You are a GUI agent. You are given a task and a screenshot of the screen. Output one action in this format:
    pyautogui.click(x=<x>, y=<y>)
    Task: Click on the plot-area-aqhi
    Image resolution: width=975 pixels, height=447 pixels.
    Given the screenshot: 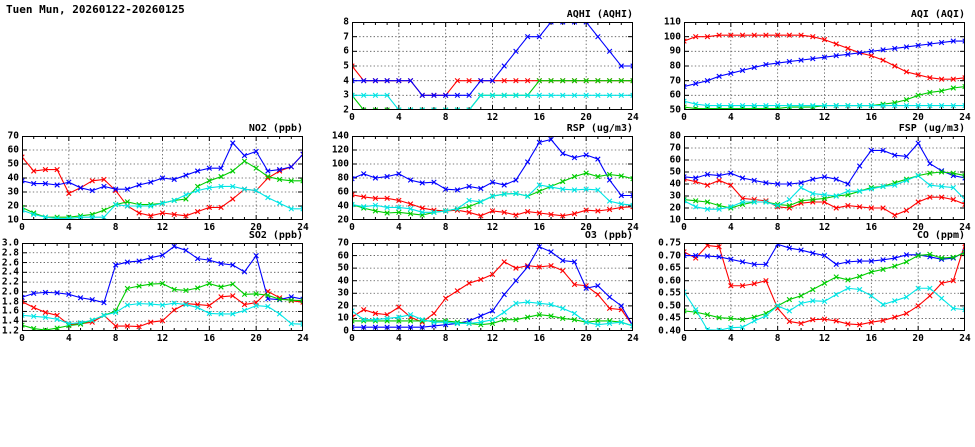 What is the action you would take?
    pyautogui.click(x=492, y=66)
    